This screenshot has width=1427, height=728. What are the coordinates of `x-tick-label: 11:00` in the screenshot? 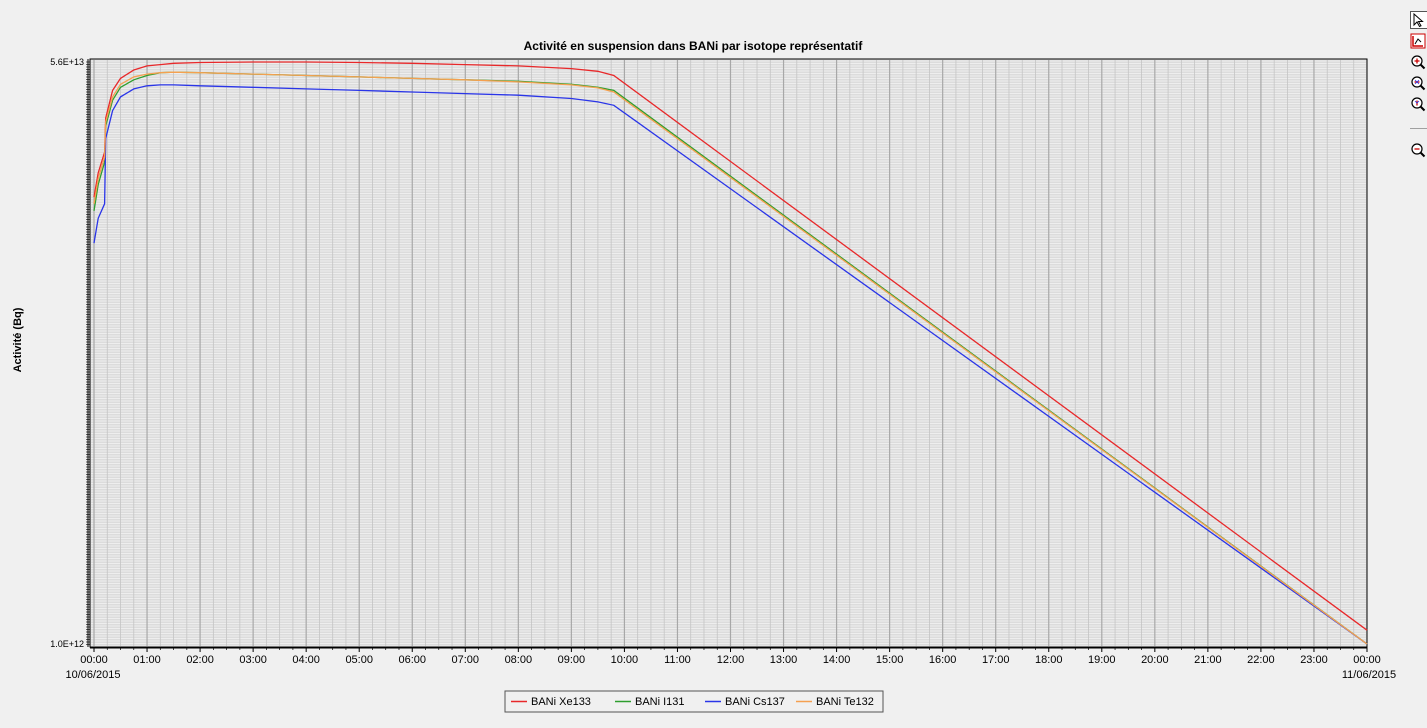 It's located at (677, 660).